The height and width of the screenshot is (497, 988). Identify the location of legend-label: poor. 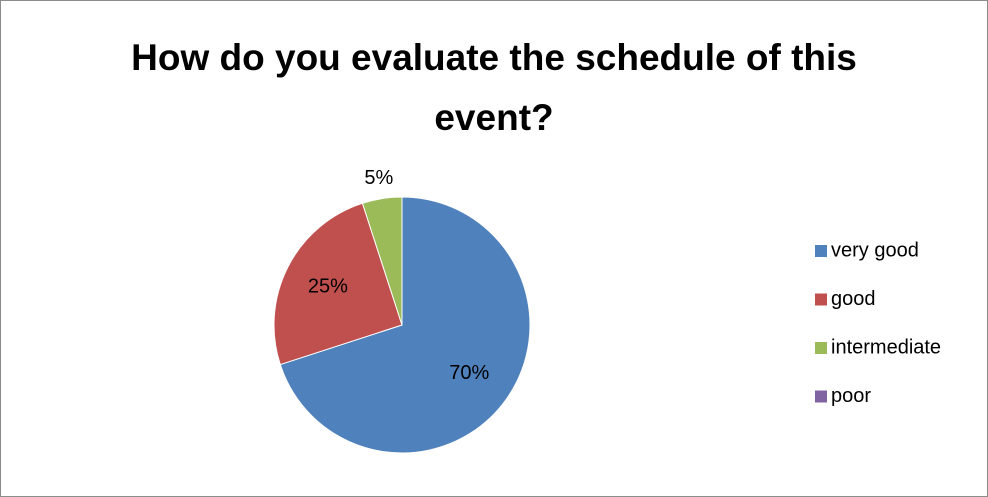
(851, 396).